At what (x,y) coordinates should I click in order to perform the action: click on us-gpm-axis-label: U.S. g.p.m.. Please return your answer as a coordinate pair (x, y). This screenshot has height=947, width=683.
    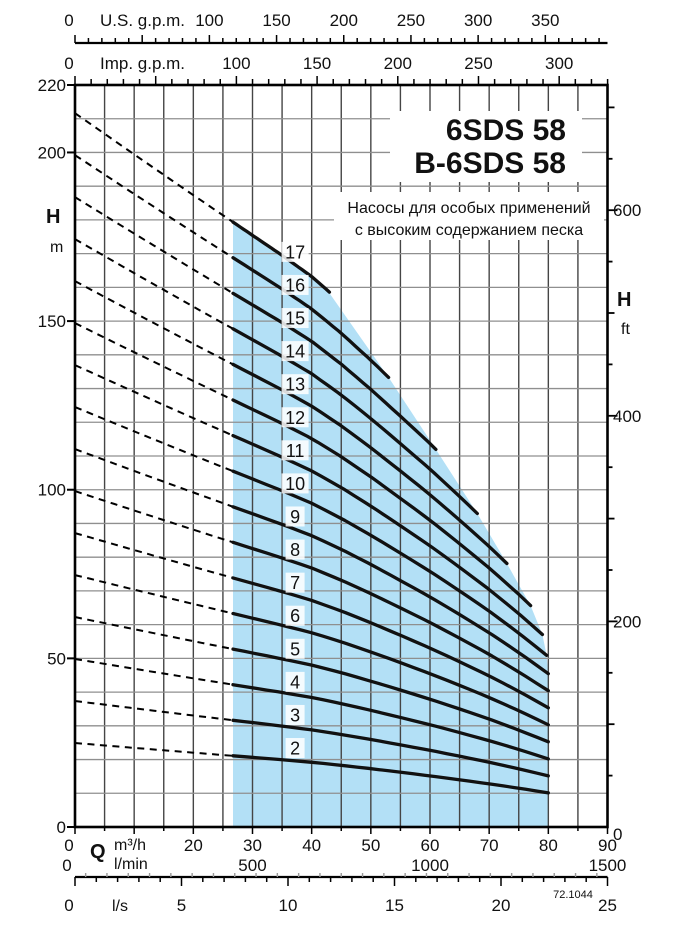
    Looking at the image, I should click on (142, 20).